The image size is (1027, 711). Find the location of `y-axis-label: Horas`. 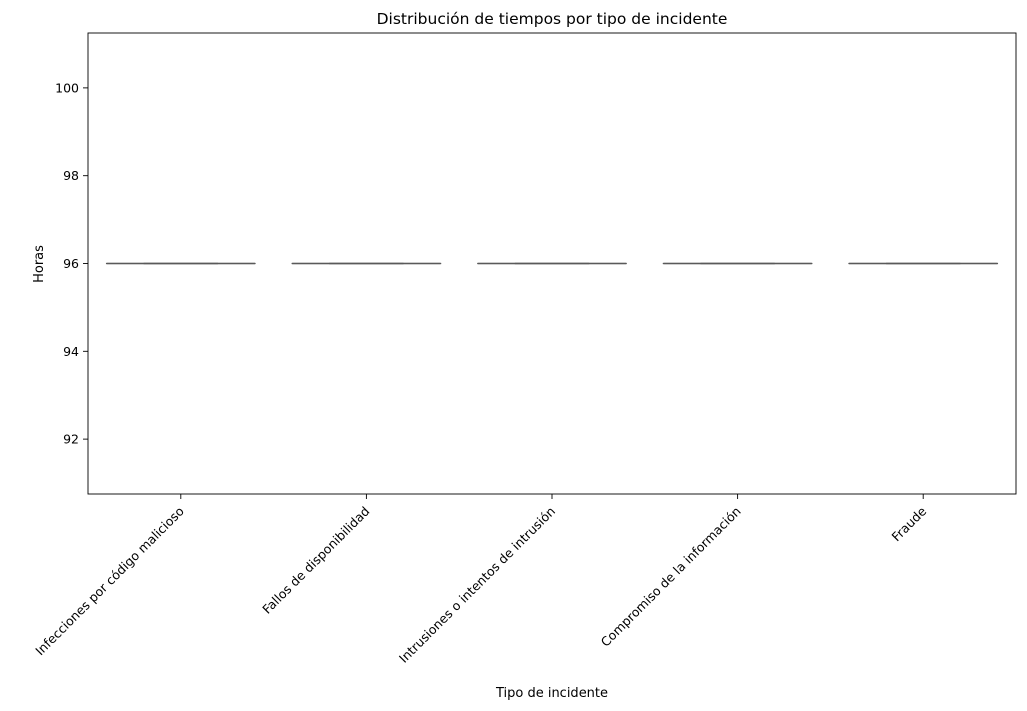

y-axis-label: Horas is located at coordinates (39, 264).